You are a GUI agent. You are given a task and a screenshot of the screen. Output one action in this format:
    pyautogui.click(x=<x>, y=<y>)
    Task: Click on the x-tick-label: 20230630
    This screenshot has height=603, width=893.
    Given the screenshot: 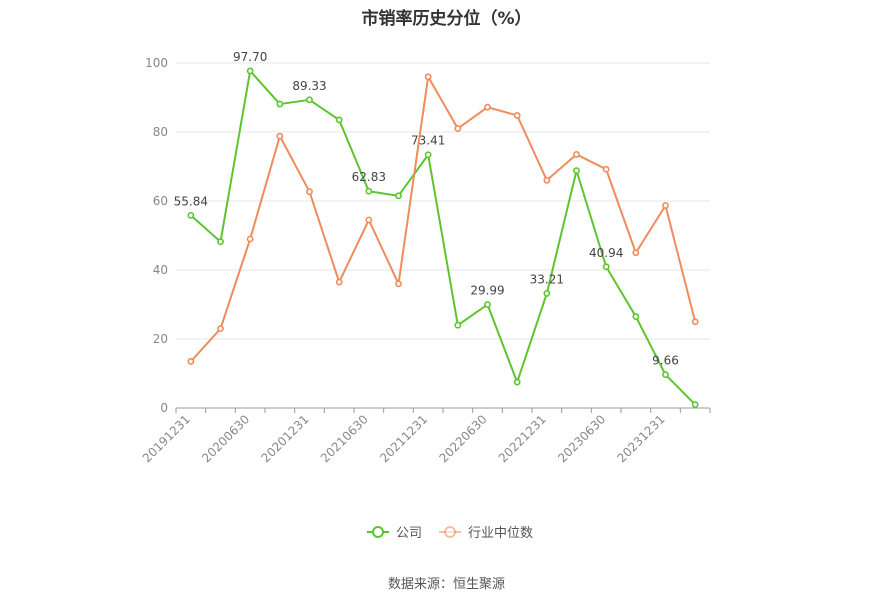 What is the action you would take?
    pyautogui.click(x=581, y=438)
    